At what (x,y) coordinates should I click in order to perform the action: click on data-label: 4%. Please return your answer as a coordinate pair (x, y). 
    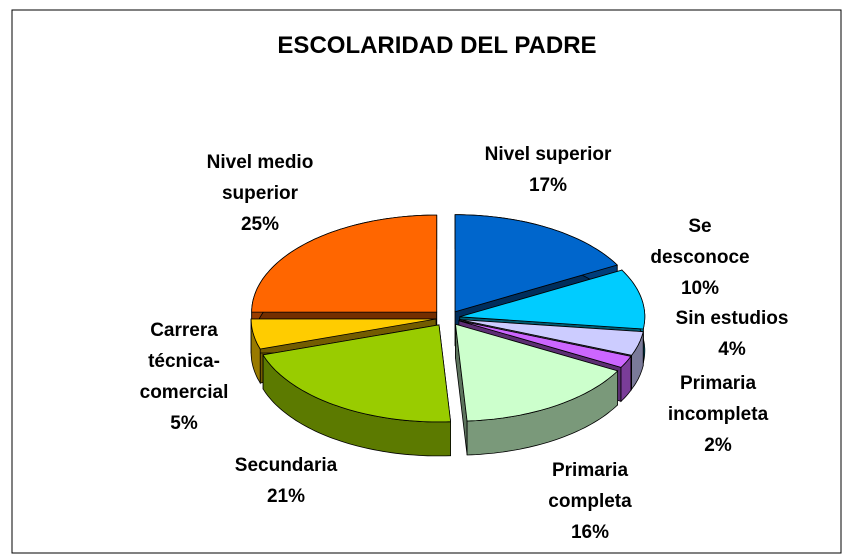
    Looking at the image, I should click on (732, 349).